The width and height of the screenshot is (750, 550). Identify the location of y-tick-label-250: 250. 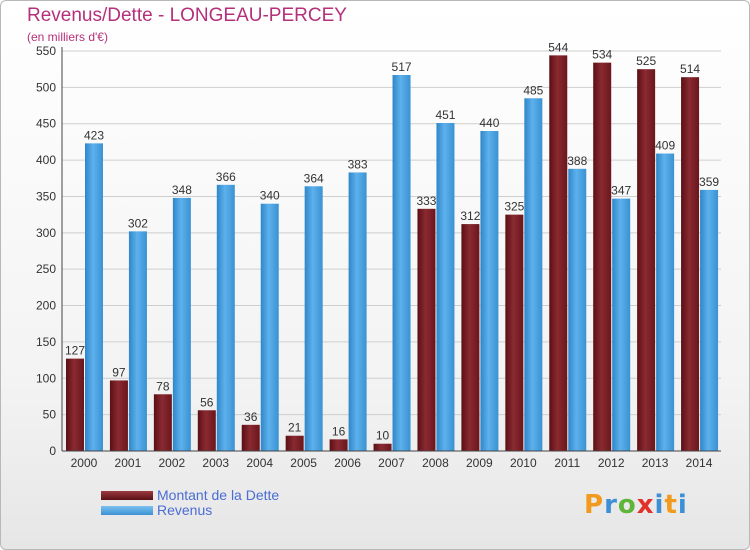
(46, 269).